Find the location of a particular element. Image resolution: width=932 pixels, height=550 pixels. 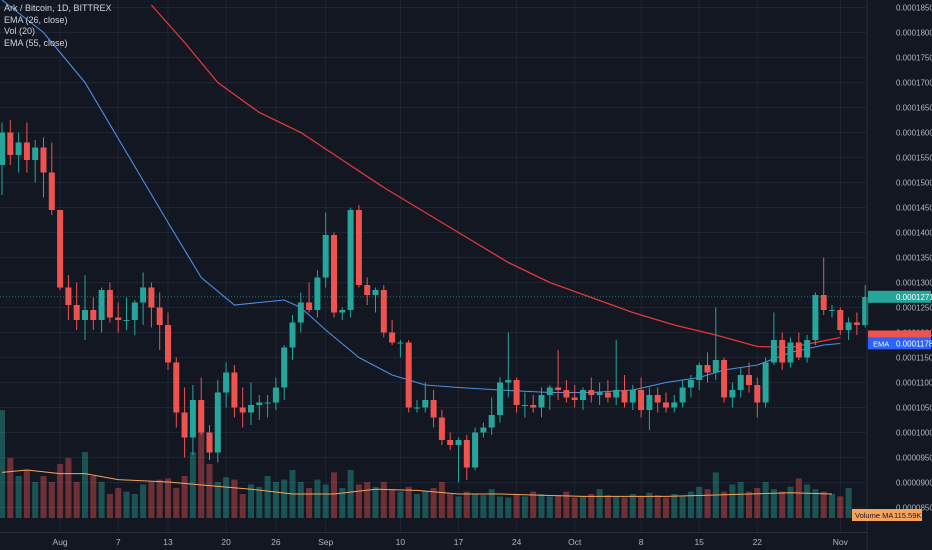

legend-ema26: EMA (26, close) is located at coordinates (36, 19).